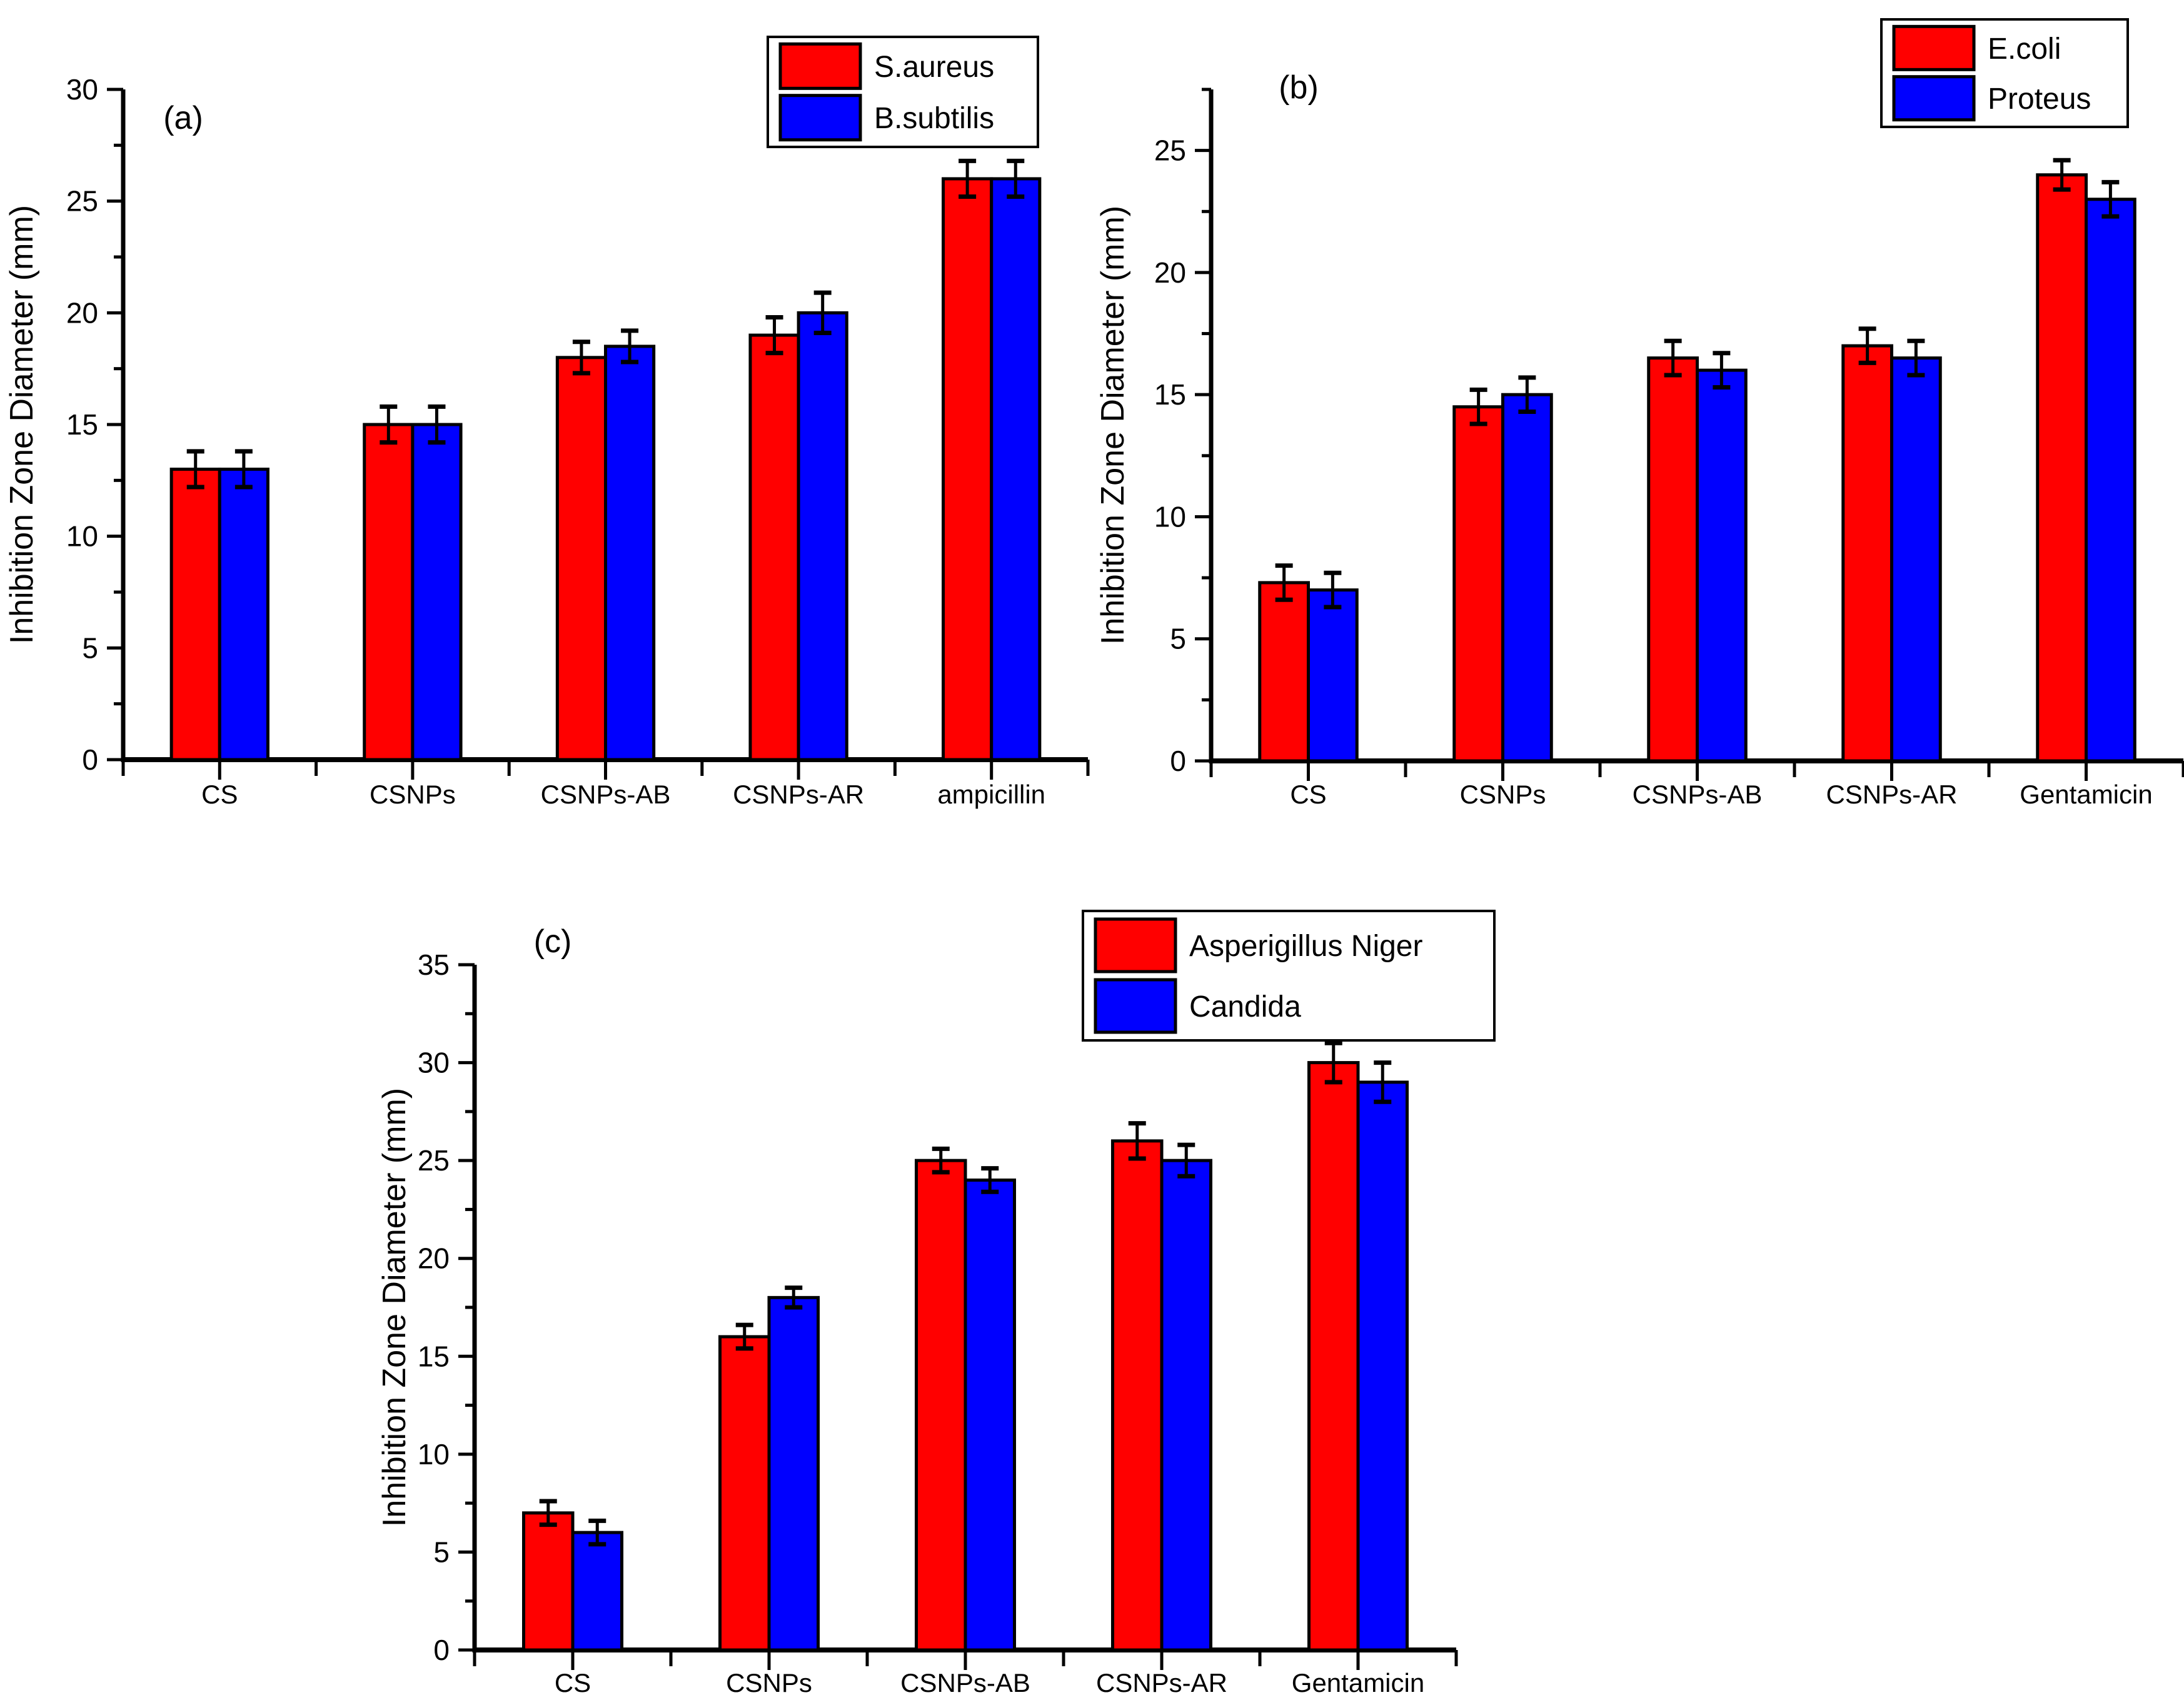  What do you see at coordinates (822, 312) in the screenshot?
I see `errorbar-B.subtilis-CSNPs-AR` at bounding box center [822, 312].